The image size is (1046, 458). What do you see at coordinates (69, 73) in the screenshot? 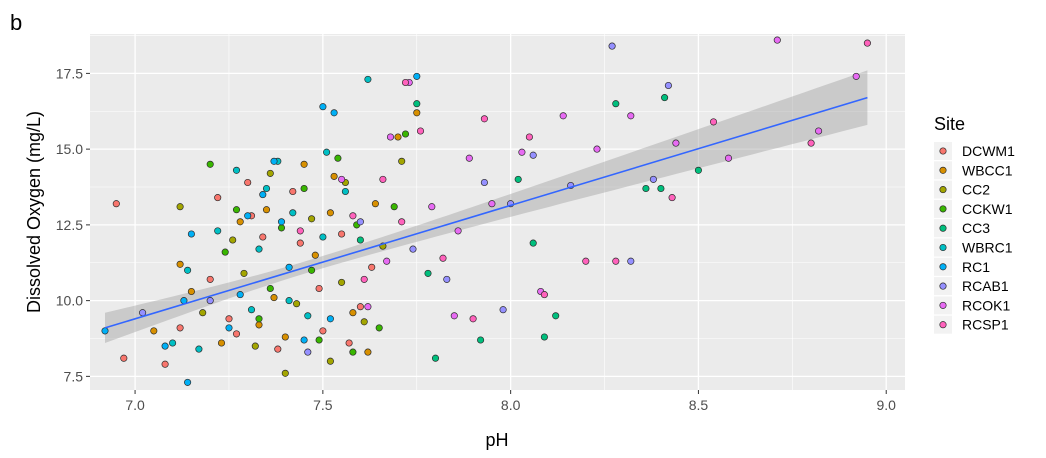
I see `y-tick-label: 17.5` at bounding box center [69, 73].